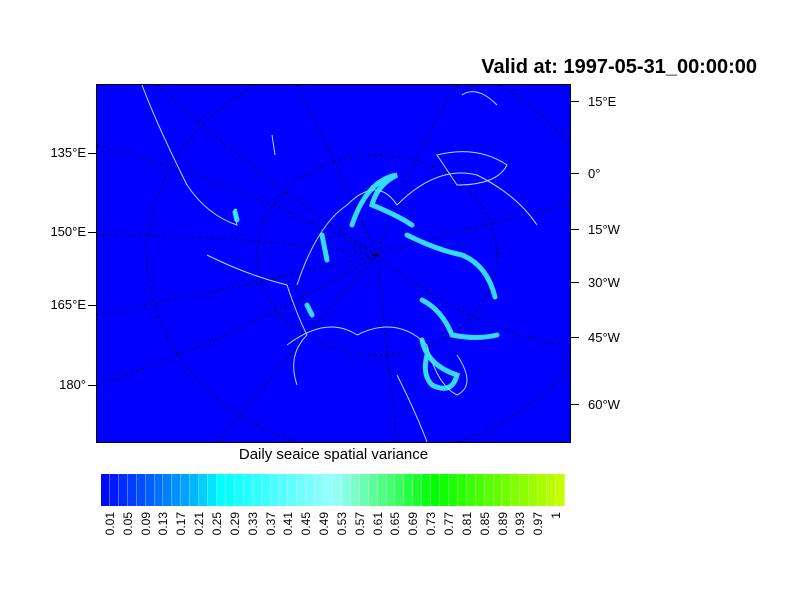 Image resolution: width=792 pixels, height=612 pixels. What do you see at coordinates (145, 524) in the screenshot?
I see `colorbar-label: 0.09` at bounding box center [145, 524].